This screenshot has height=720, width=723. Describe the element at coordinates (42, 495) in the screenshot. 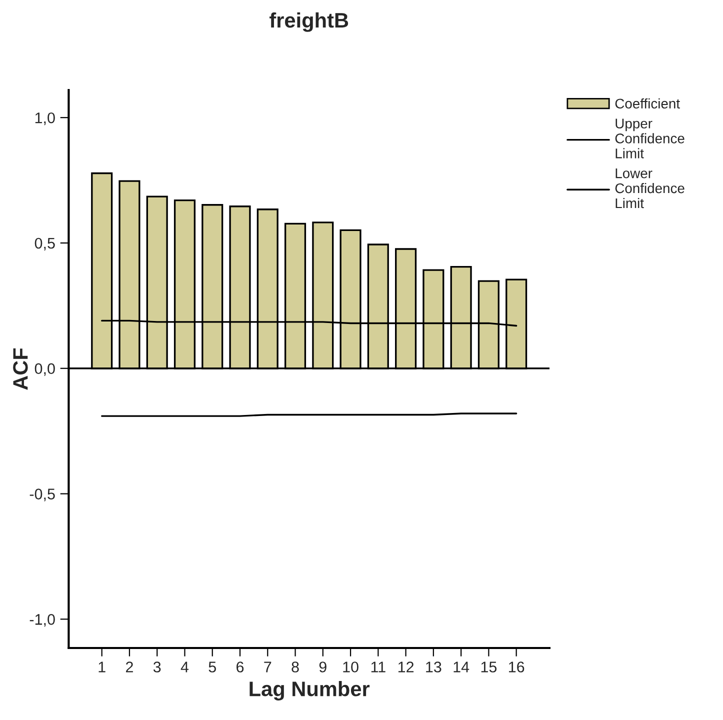

I see `y-tick-label: -0,5` at that location.